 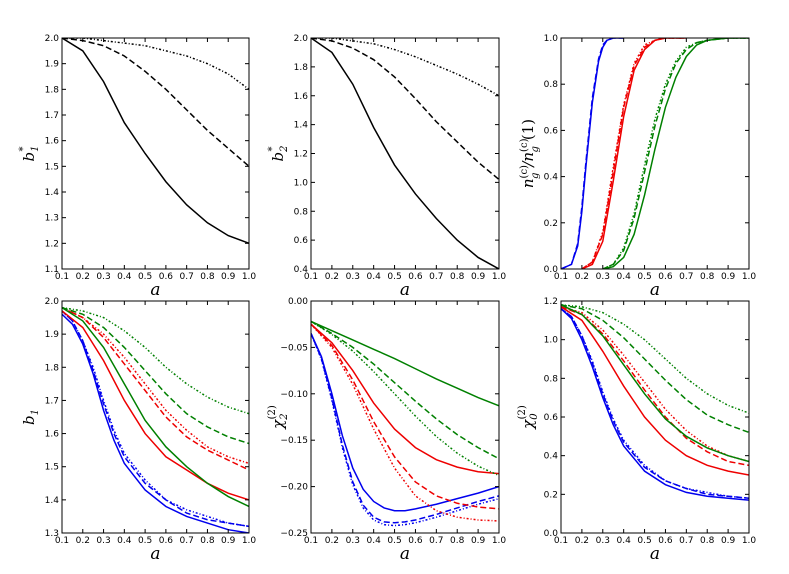 What do you see at coordinates (294, 534) in the screenshot?
I see `y-tick-label: −0.25` at bounding box center [294, 534].